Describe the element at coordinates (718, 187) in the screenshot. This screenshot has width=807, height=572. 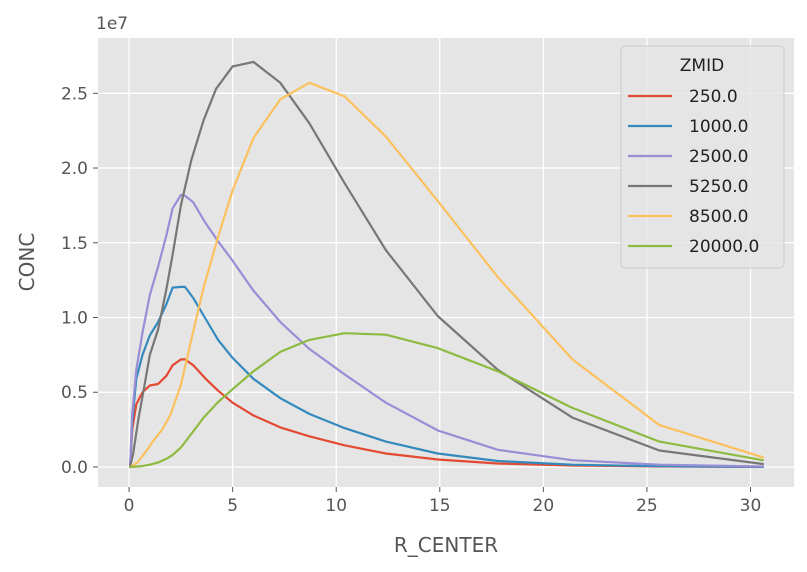
I see `legend-label-5250.0: 5250.0` at that location.